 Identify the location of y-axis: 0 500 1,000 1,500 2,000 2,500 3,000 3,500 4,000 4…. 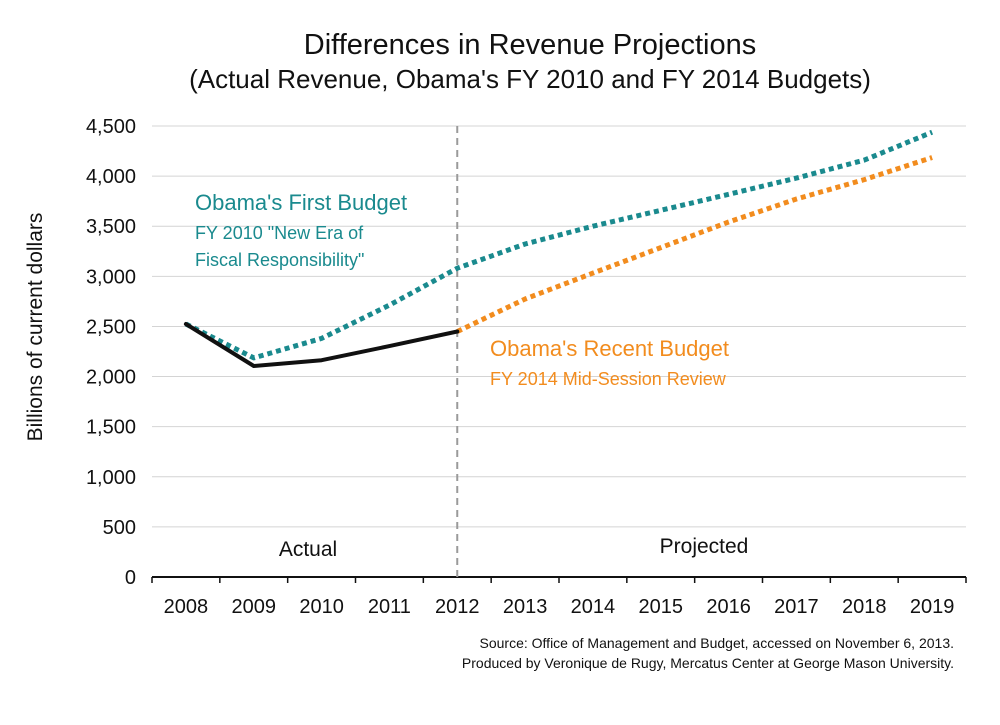
(111, 352).